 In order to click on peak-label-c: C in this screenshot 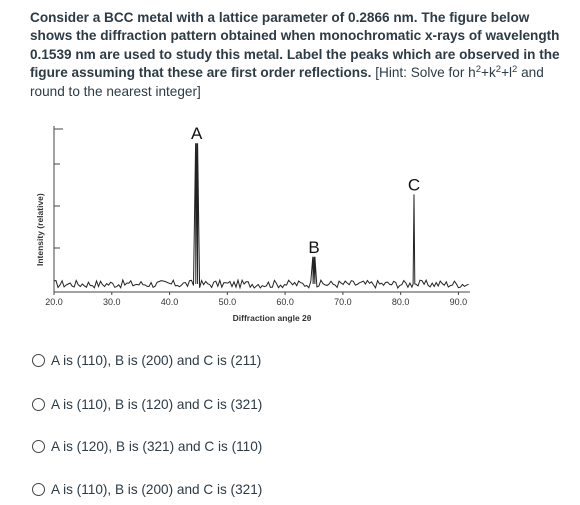, I will do `click(414, 184)`.